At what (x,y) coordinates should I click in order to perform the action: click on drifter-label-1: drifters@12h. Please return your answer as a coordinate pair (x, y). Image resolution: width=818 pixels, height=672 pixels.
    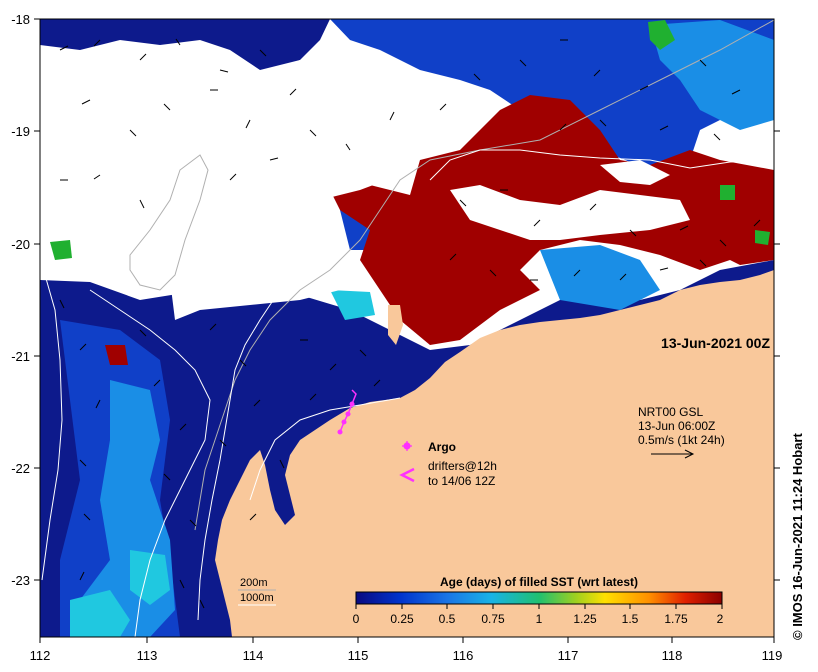
    Looking at the image, I should click on (462, 466).